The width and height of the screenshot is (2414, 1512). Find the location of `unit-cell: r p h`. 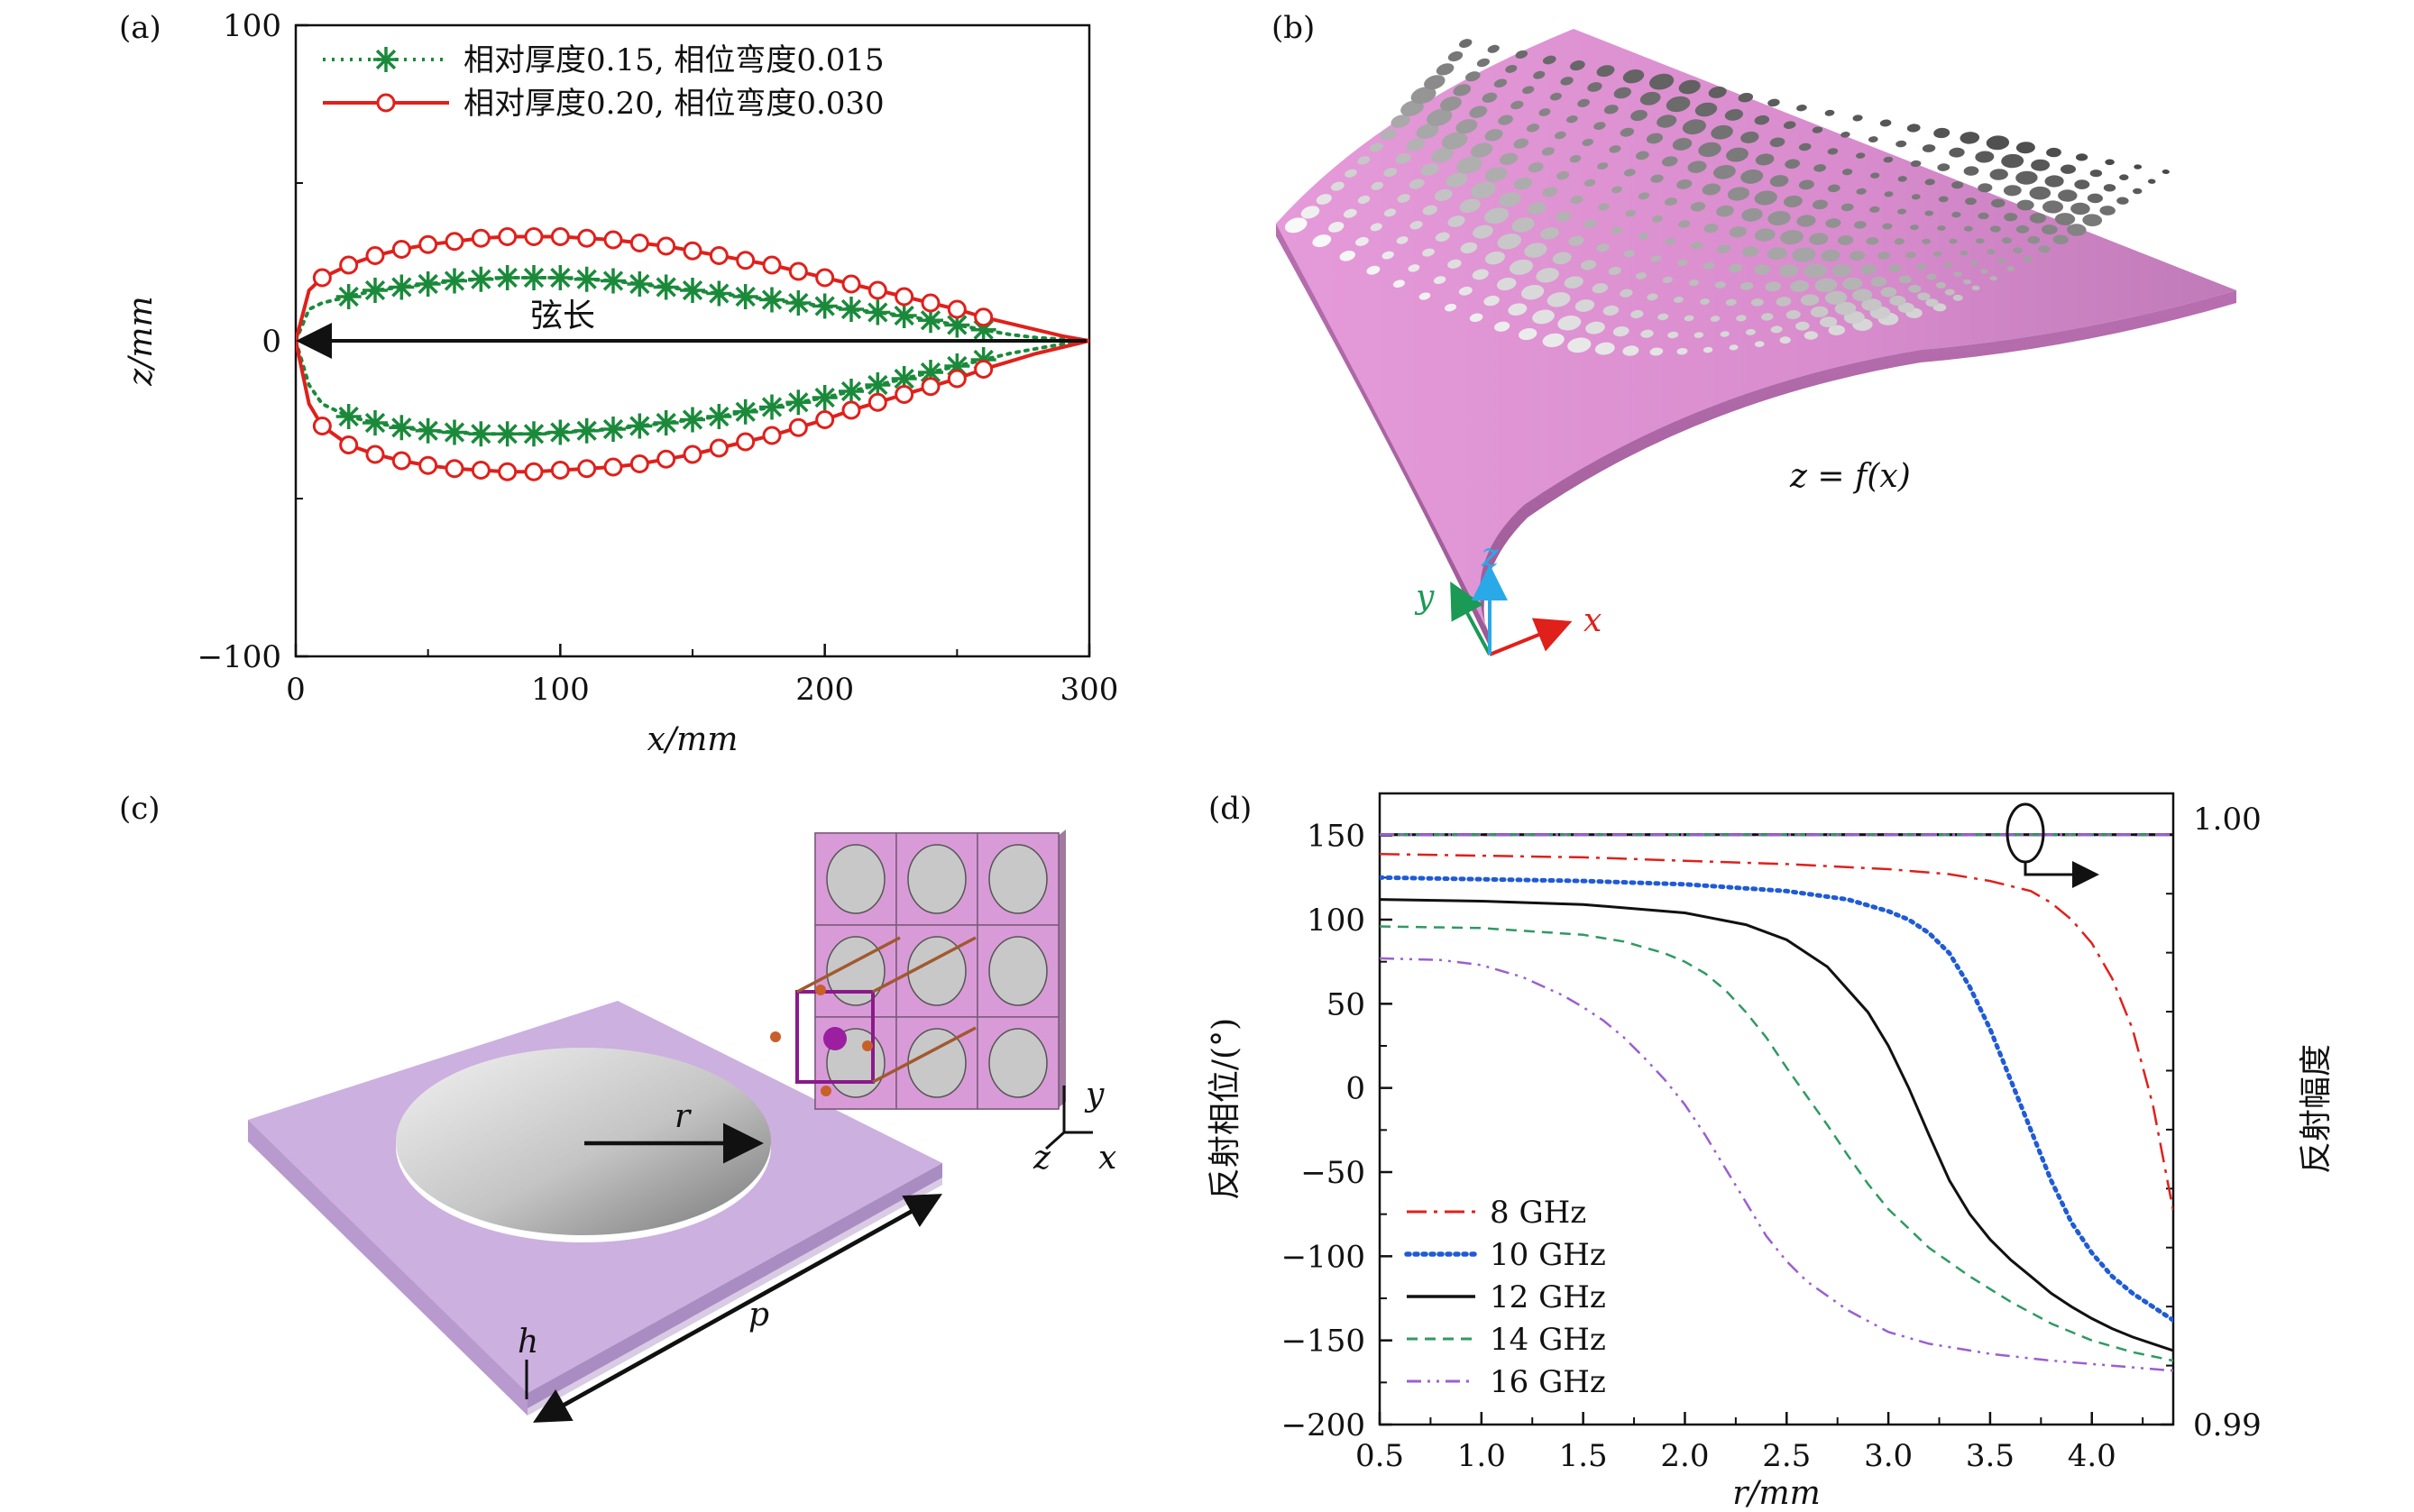

unit-cell: r p h is located at coordinates (595, 1212).